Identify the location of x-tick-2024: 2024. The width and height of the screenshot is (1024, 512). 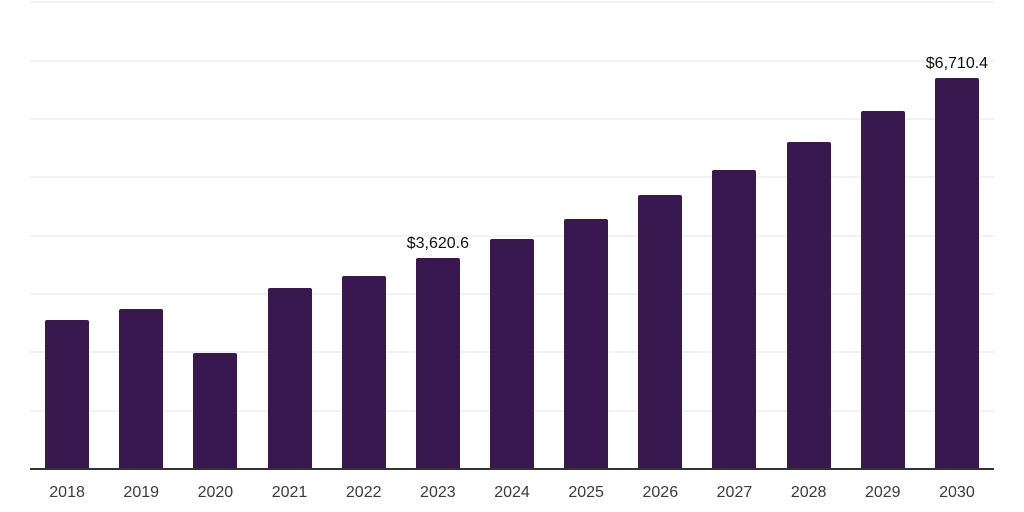
(512, 492).